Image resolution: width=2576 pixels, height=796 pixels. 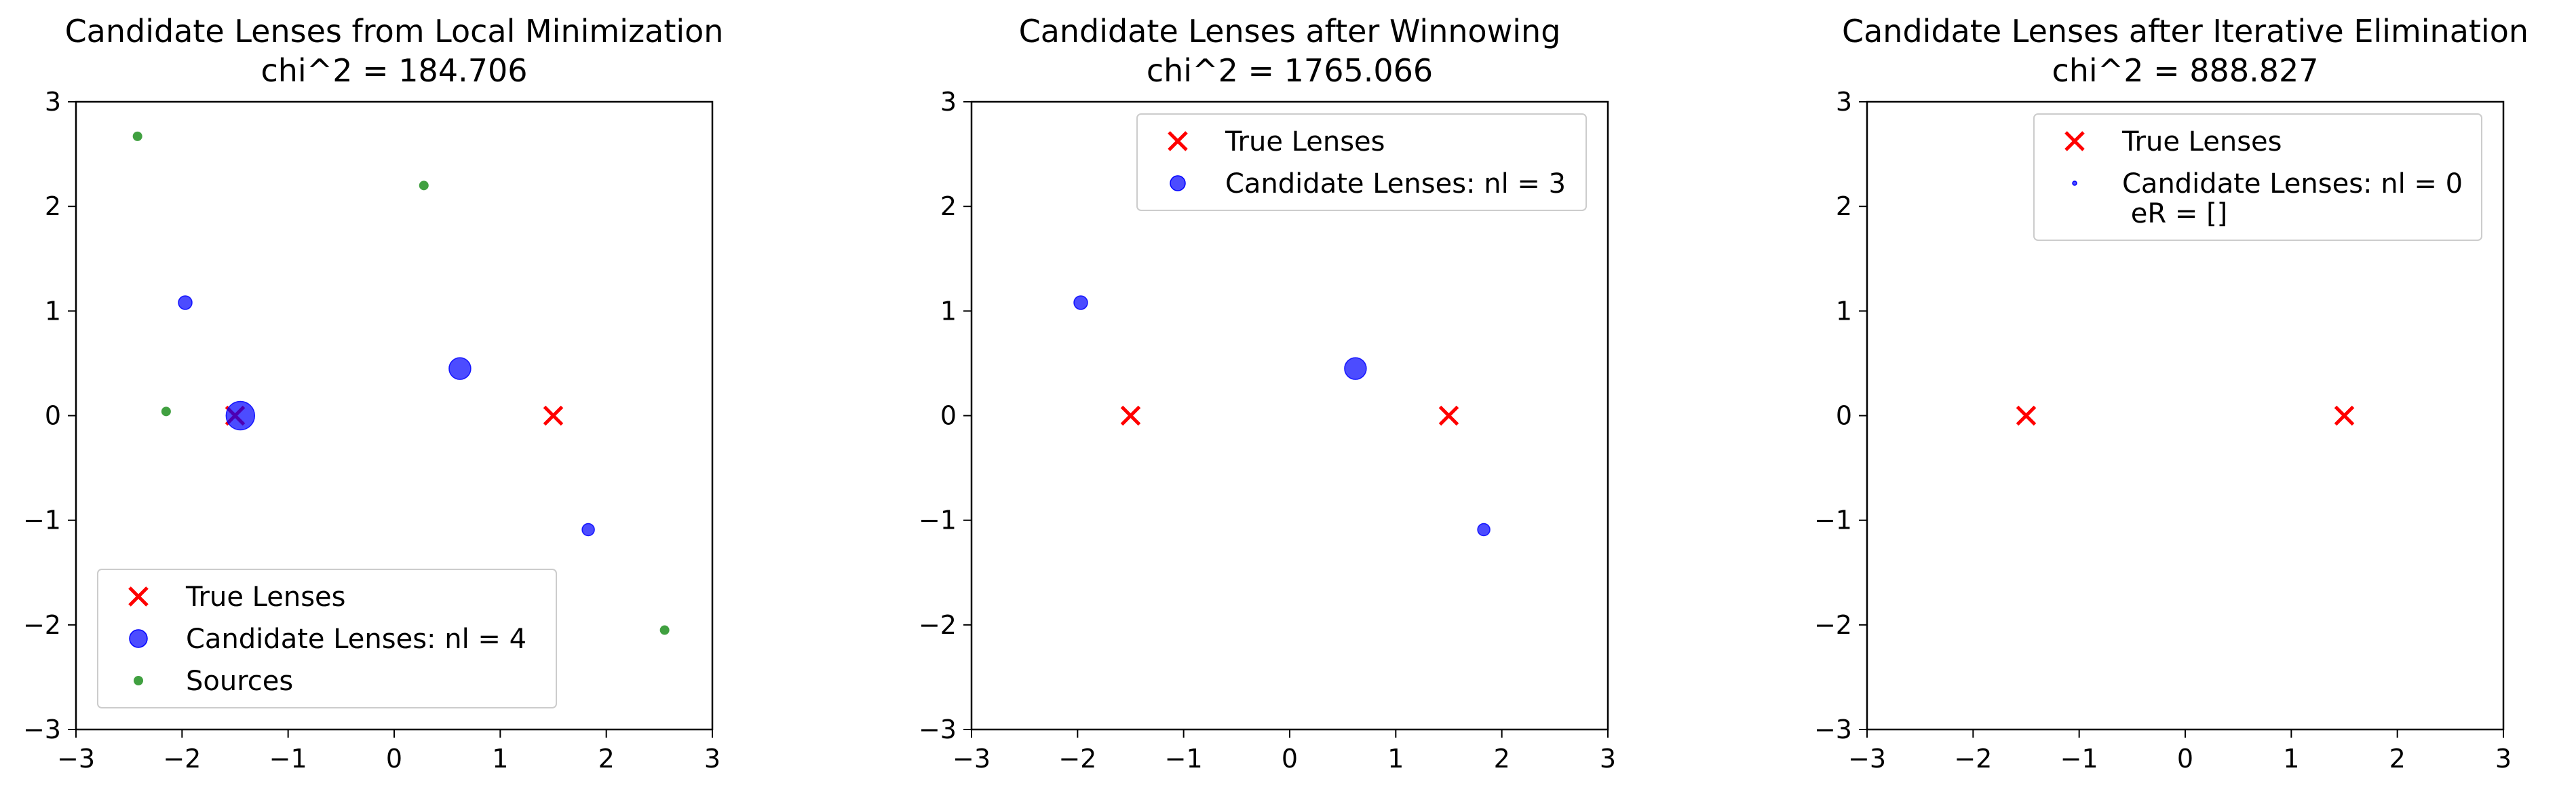 I want to click on legend-label-line: Sources, so click(x=239, y=681).